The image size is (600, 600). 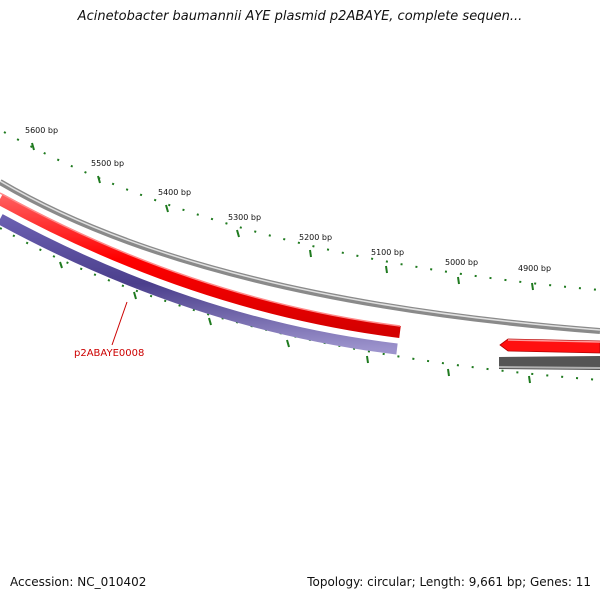 I want to click on forward-feature-arrow, so click(x=549, y=346).